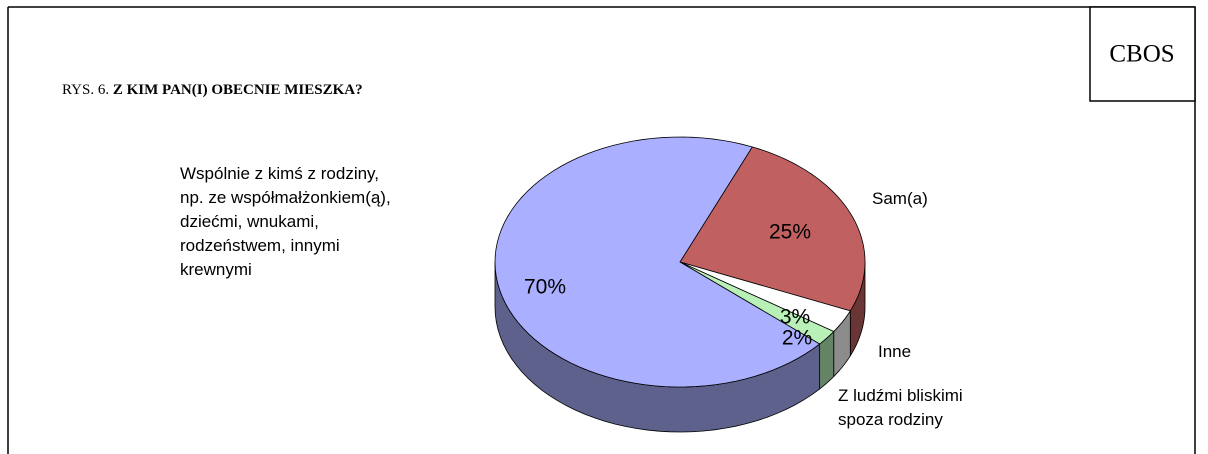 The image size is (1208, 454). I want to click on title-text: Z KIM PAN(I) OBECNIE MIESZKA?, so click(238, 90).